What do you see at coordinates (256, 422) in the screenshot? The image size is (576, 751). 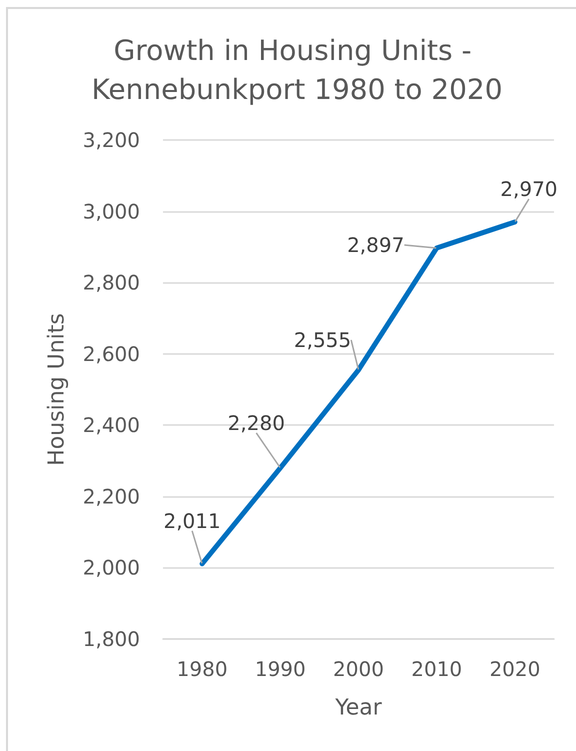 I see `data-label: 2,280` at bounding box center [256, 422].